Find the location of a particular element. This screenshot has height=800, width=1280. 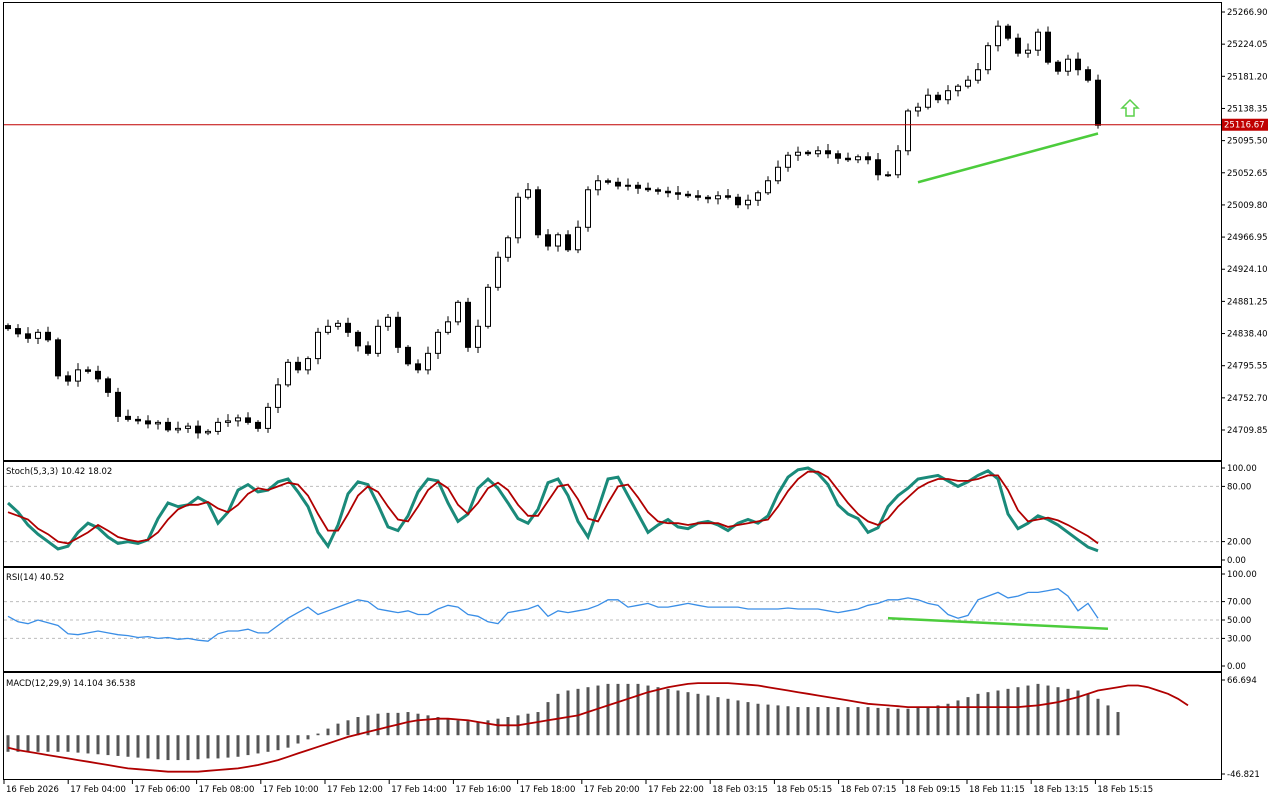

rsi-divergence-trendline is located at coordinates (998, 623).